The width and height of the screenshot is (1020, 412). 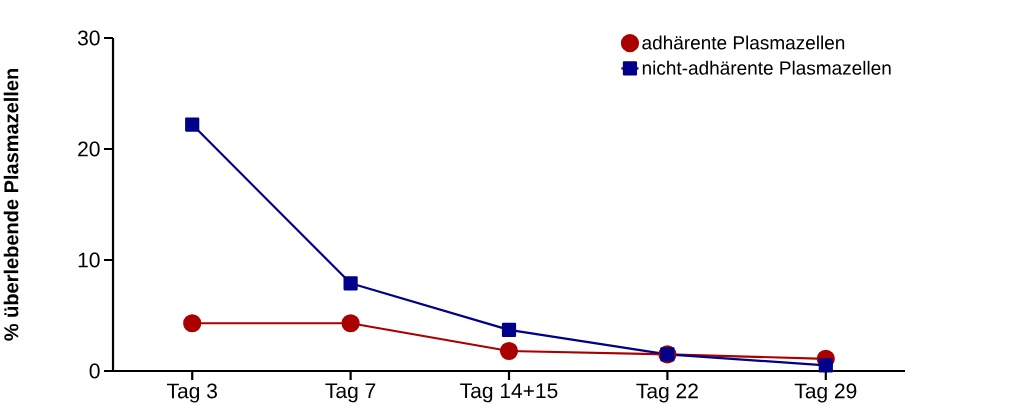 I want to click on x-tick-label: Tag 3, so click(x=192, y=393).